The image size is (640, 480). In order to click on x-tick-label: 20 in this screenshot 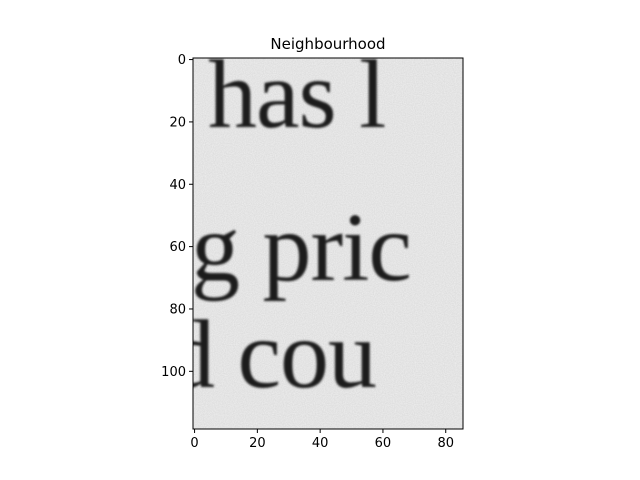, I will do `click(257, 443)`.